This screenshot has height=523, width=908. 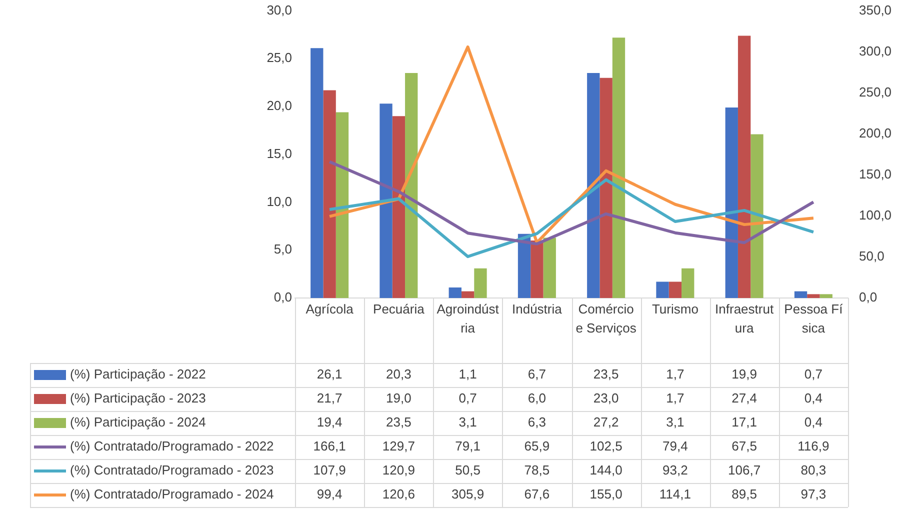 I want to click on y-tick-label: 20,0, so click(x=279, y=106).